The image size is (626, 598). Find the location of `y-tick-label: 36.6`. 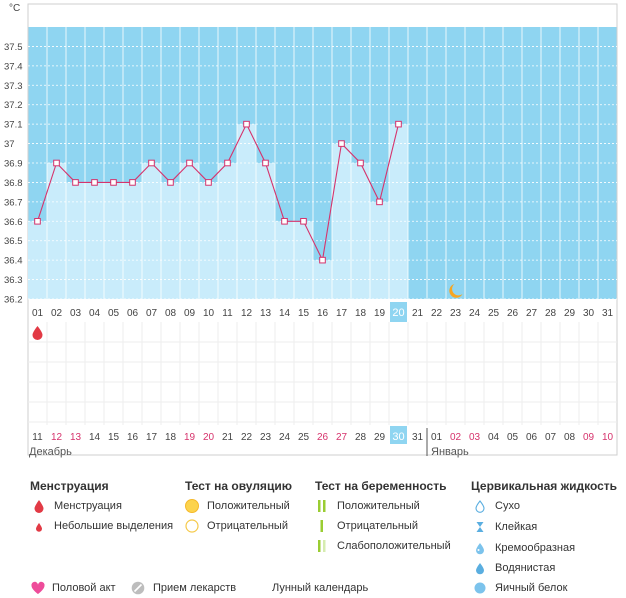

y-tick-label: 36.6 is located at coordinates (13, 222).